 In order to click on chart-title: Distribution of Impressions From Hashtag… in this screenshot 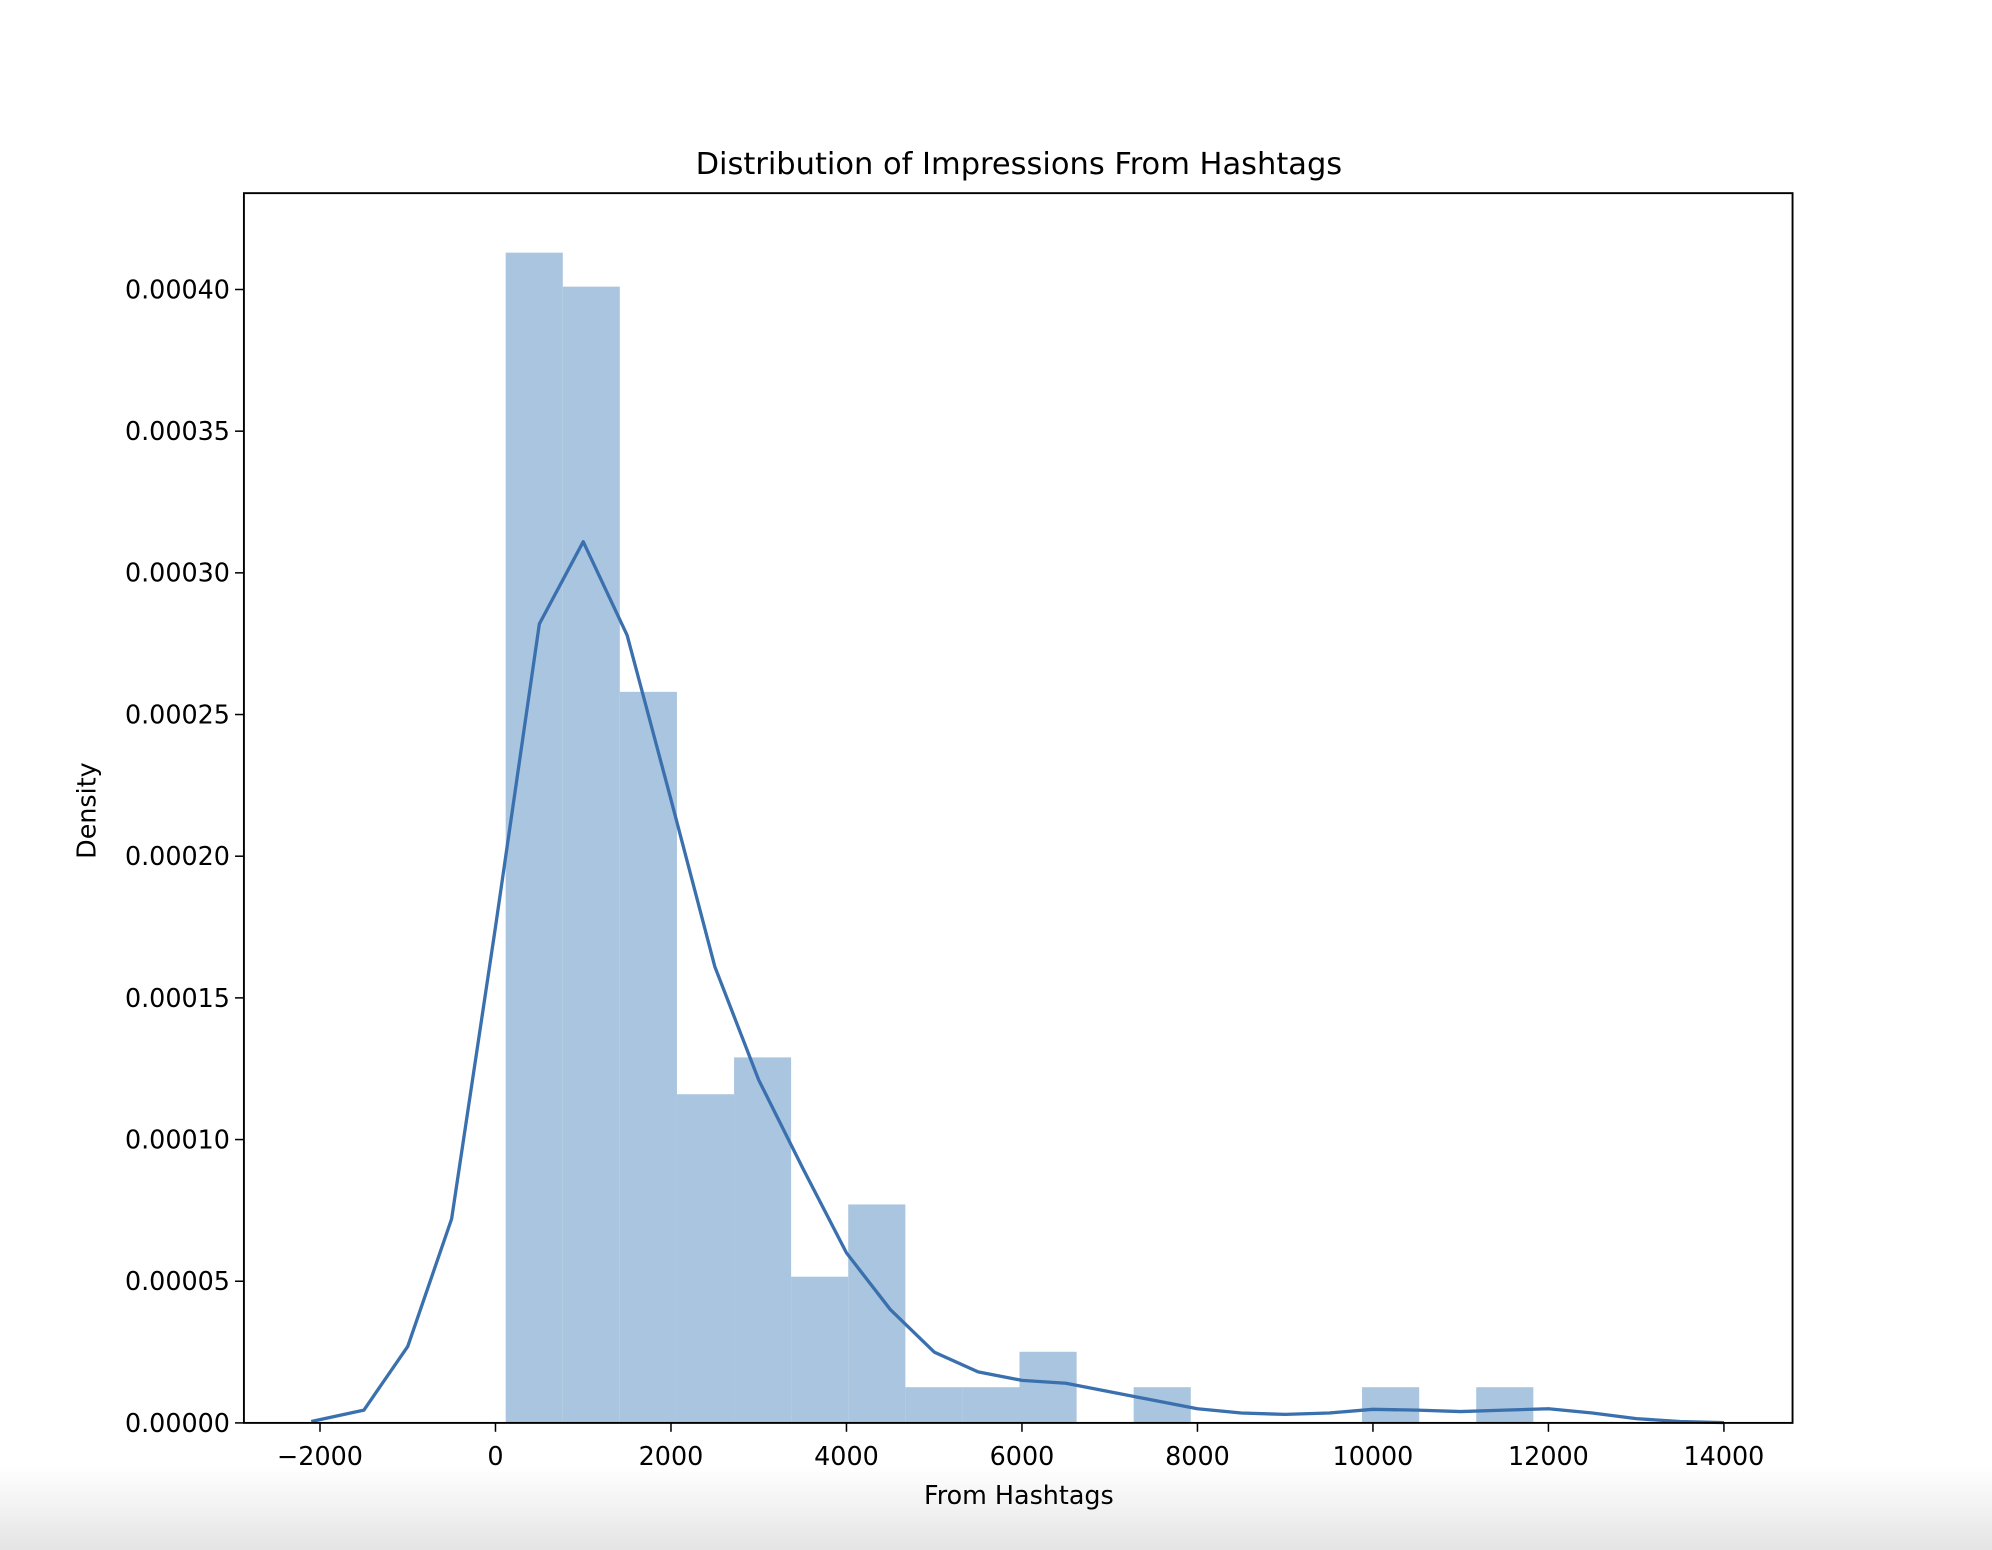, I will do `click(1019, 164)`.